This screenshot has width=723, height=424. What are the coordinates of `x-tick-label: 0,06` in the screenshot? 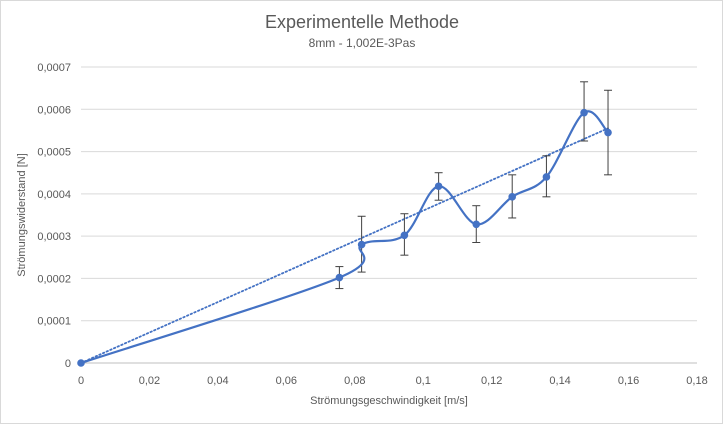 It's located at (286, 381).